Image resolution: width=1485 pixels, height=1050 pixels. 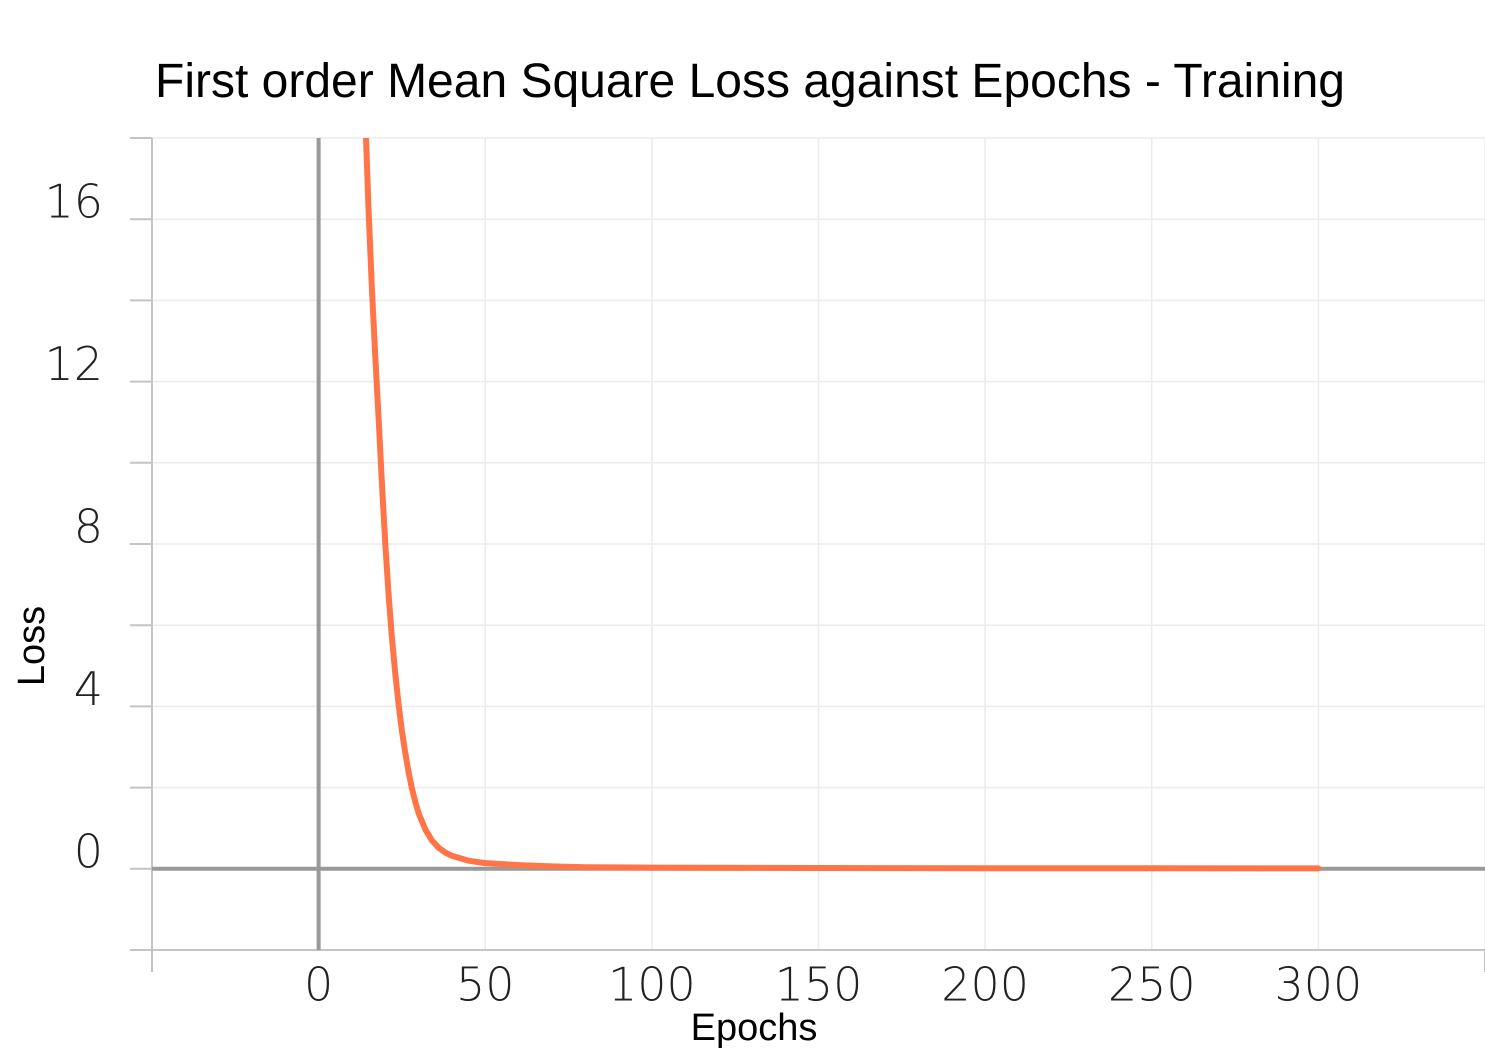 What do you see at coordinates (652, 985) in the screenshot?
I see `x-tick-label: 100` at bounding box center [652, 985].